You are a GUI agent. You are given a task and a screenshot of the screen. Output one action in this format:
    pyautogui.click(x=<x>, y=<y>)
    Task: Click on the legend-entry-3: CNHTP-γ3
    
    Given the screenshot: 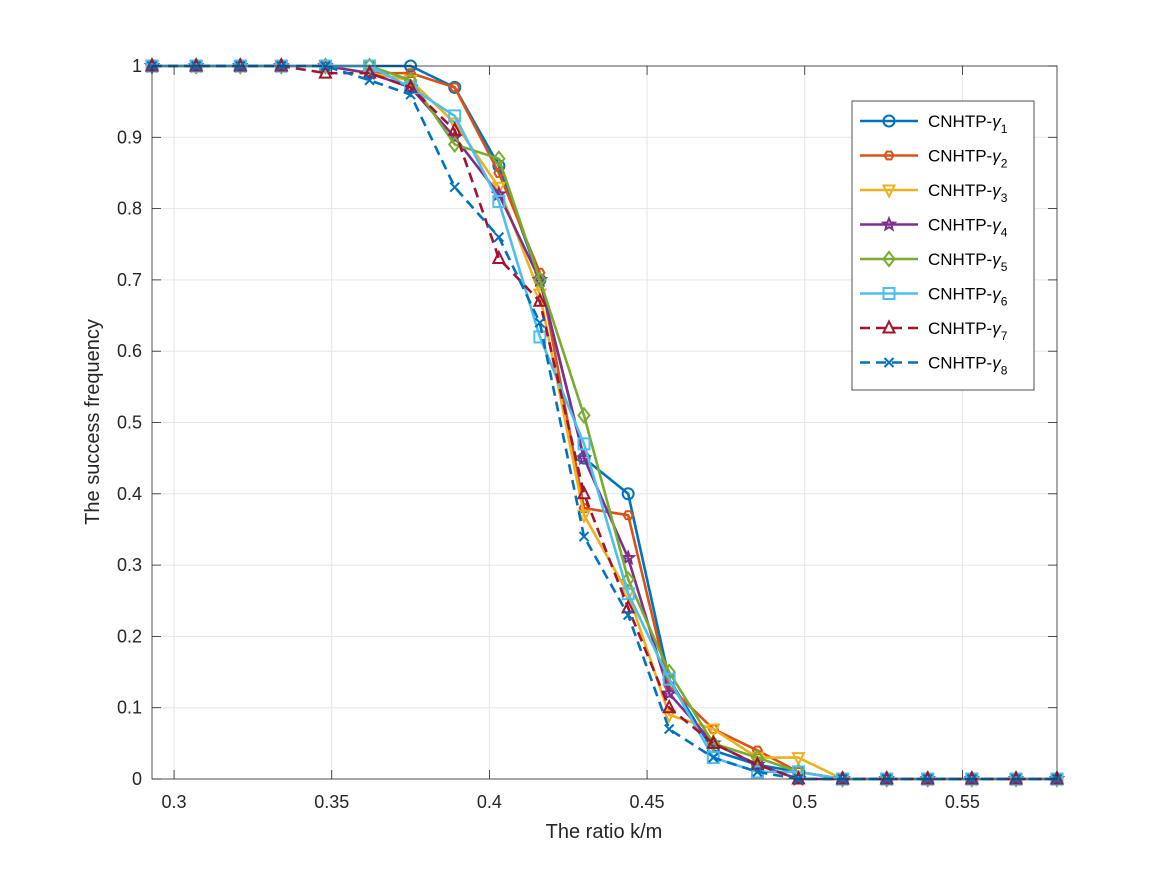 What is the action you would take?
    pyautogui.click(x=934, y=193)
    